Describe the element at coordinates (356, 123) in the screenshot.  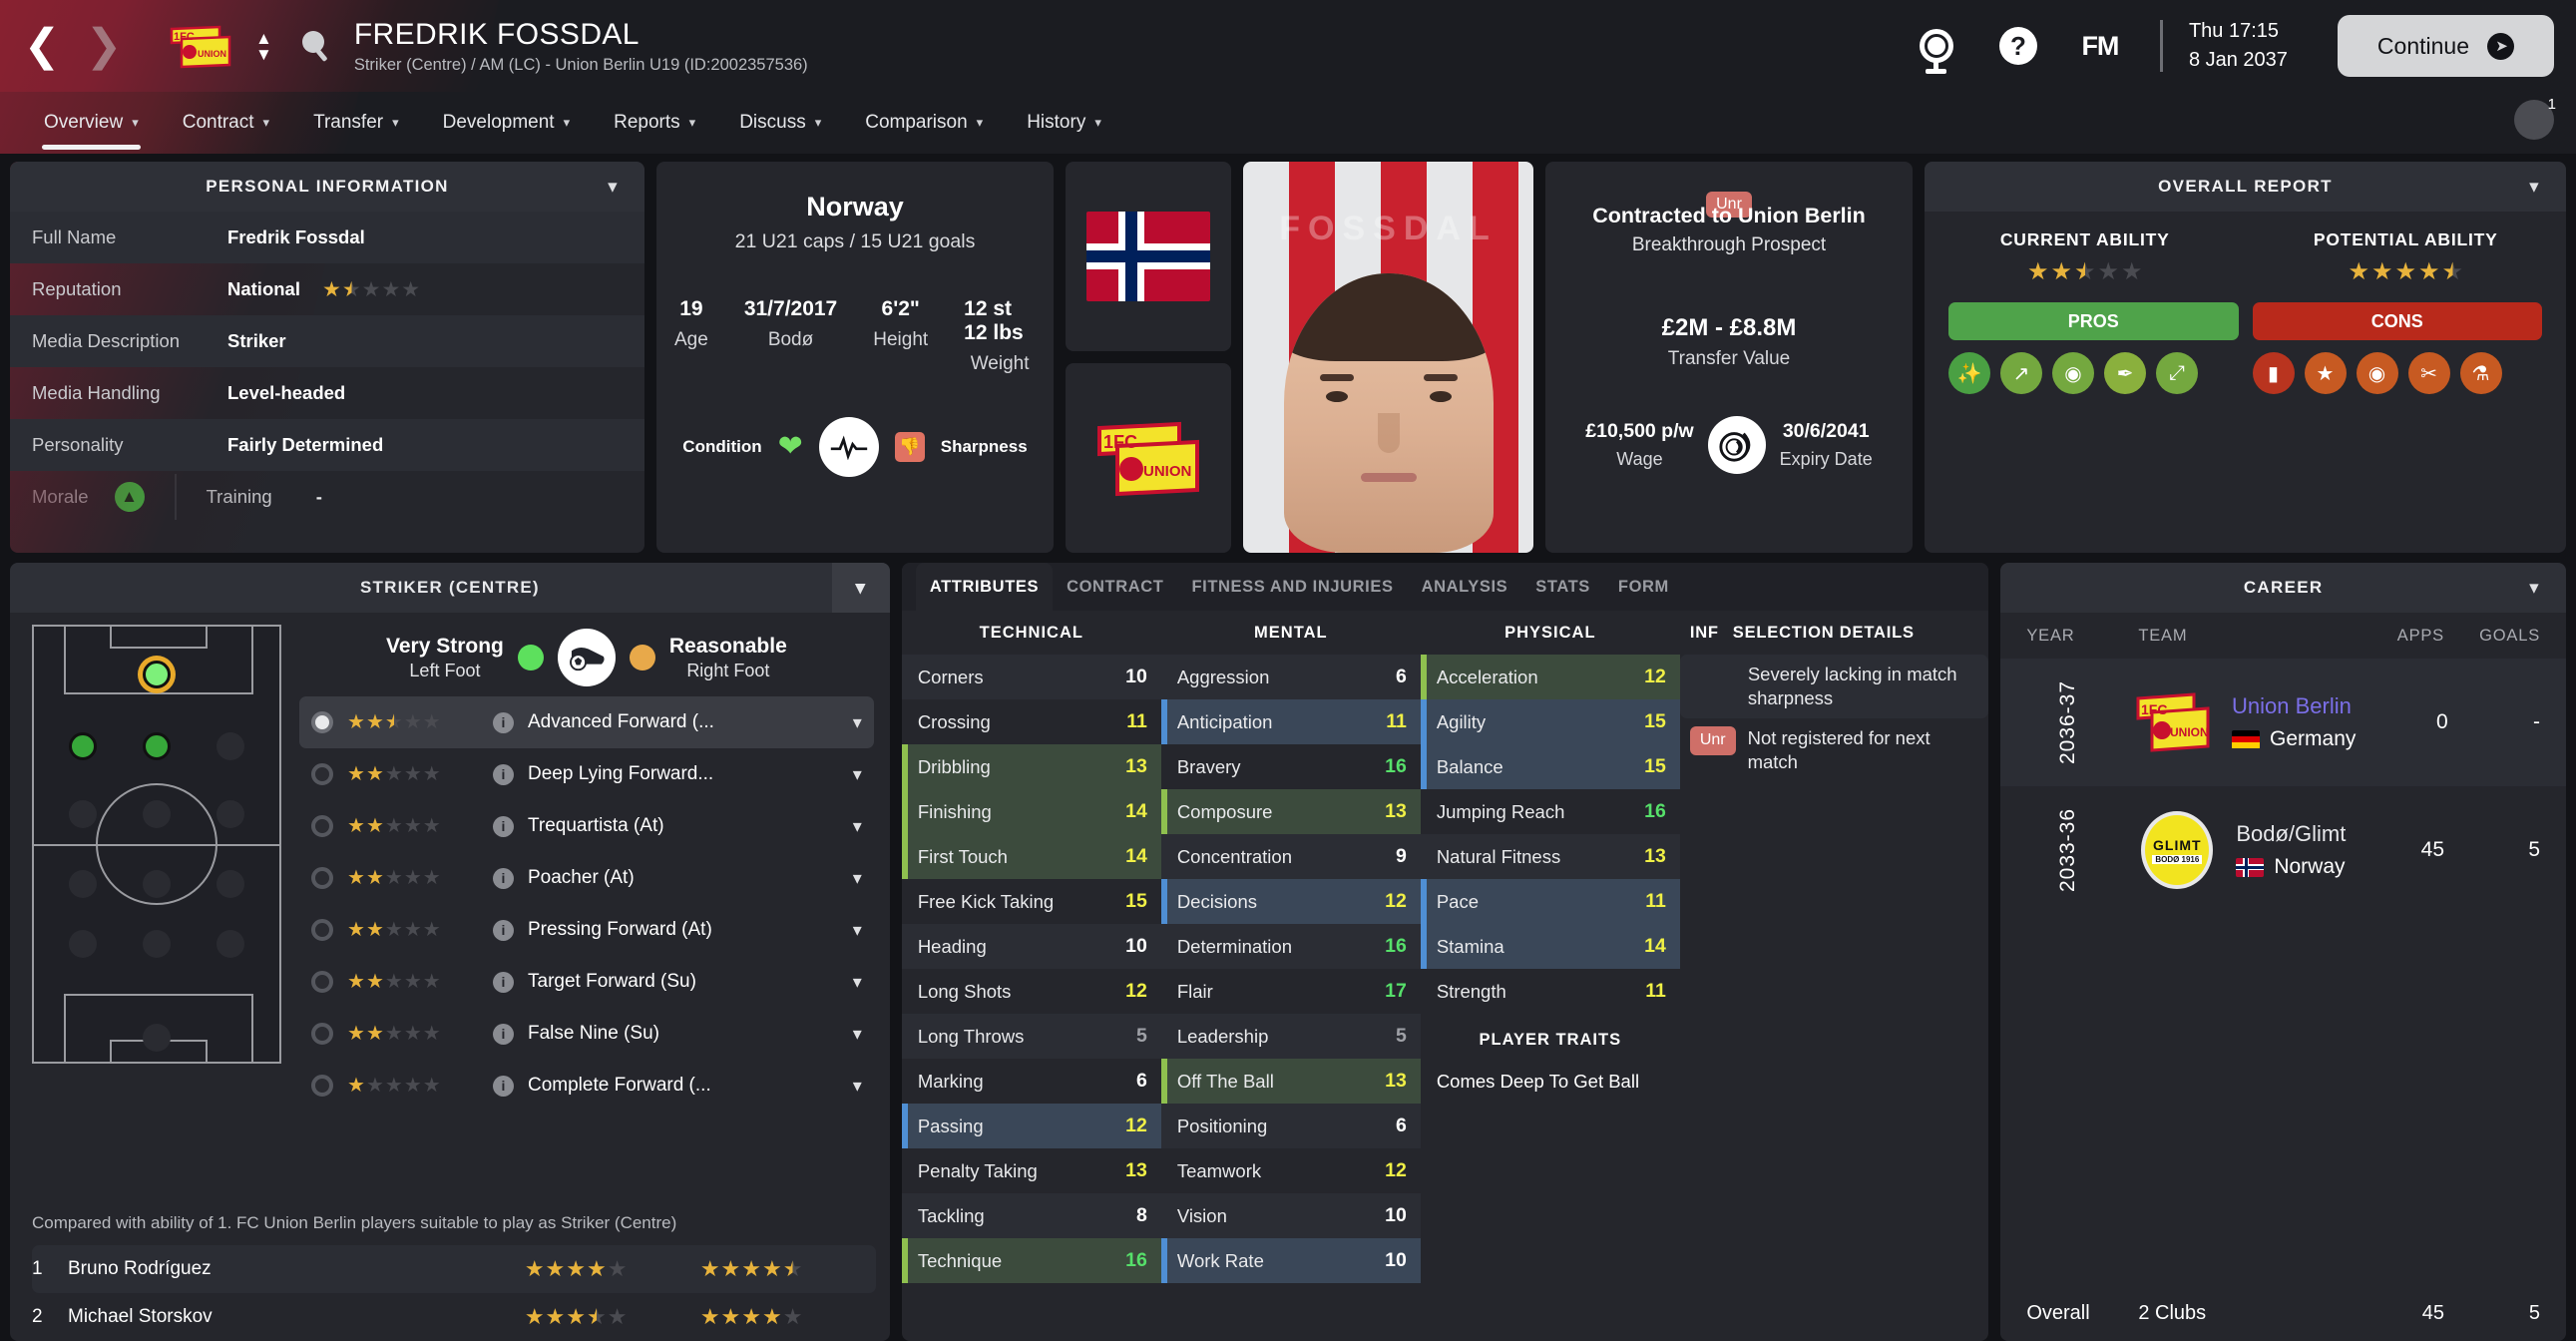
I see `menu-item-transfer: Transfer ▾` at that location.